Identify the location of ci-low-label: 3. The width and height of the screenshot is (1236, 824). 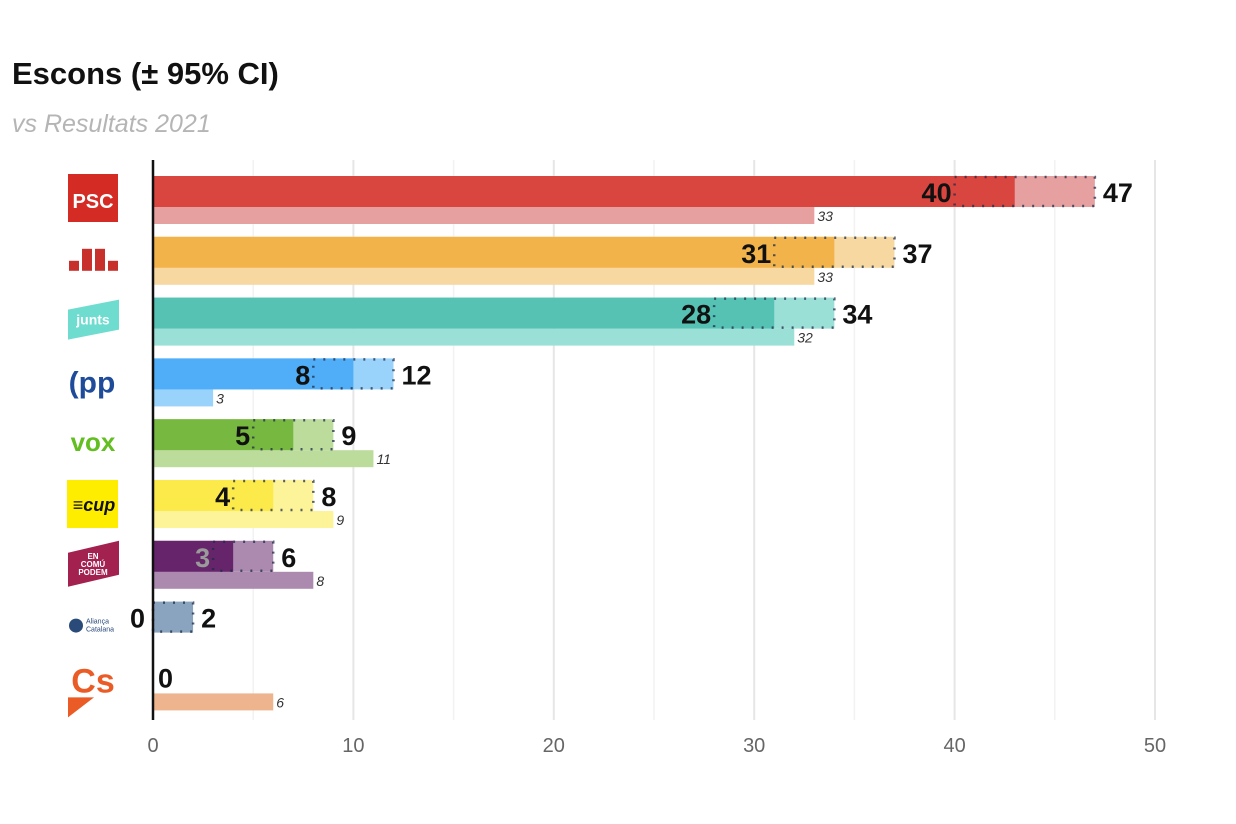
(202, 558).